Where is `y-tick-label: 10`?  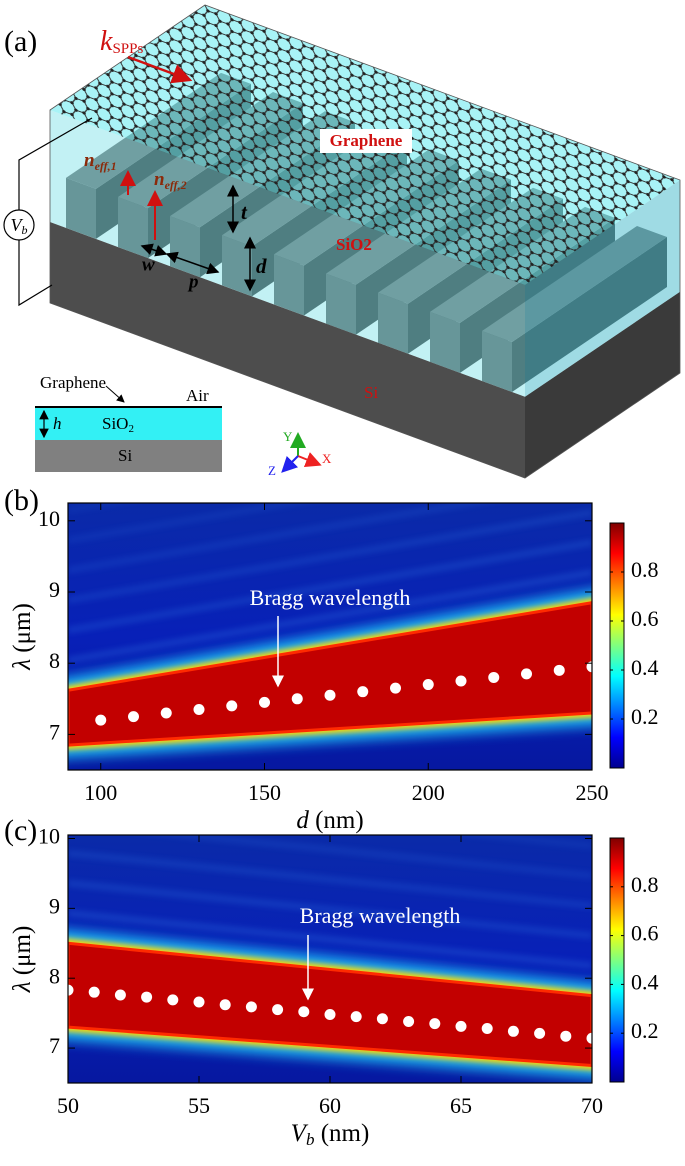 y-tick-label: 10 is located at coordinates (49, 518).